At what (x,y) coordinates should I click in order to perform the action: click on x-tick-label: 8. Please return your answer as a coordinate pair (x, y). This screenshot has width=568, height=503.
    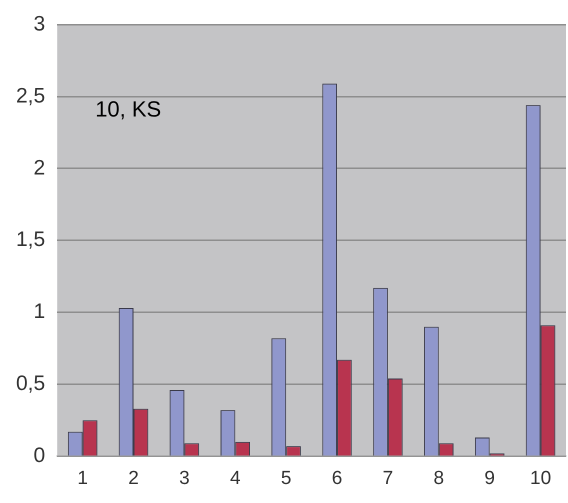
    Looking at the image, I should click on (439, 478).